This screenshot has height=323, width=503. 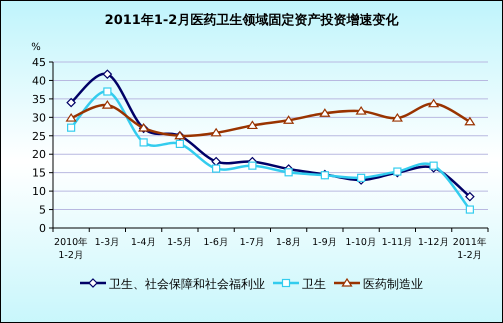 What do you see at coordinates (71, 248) in the screenshot?
I see `x-tick-label: 2010年 1-2月` at bounding box center [71, 248].